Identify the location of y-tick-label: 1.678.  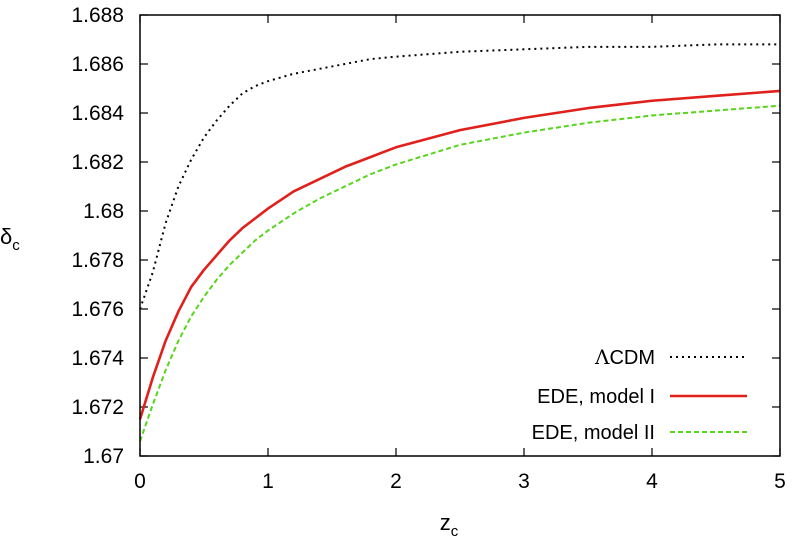
(97, 260).